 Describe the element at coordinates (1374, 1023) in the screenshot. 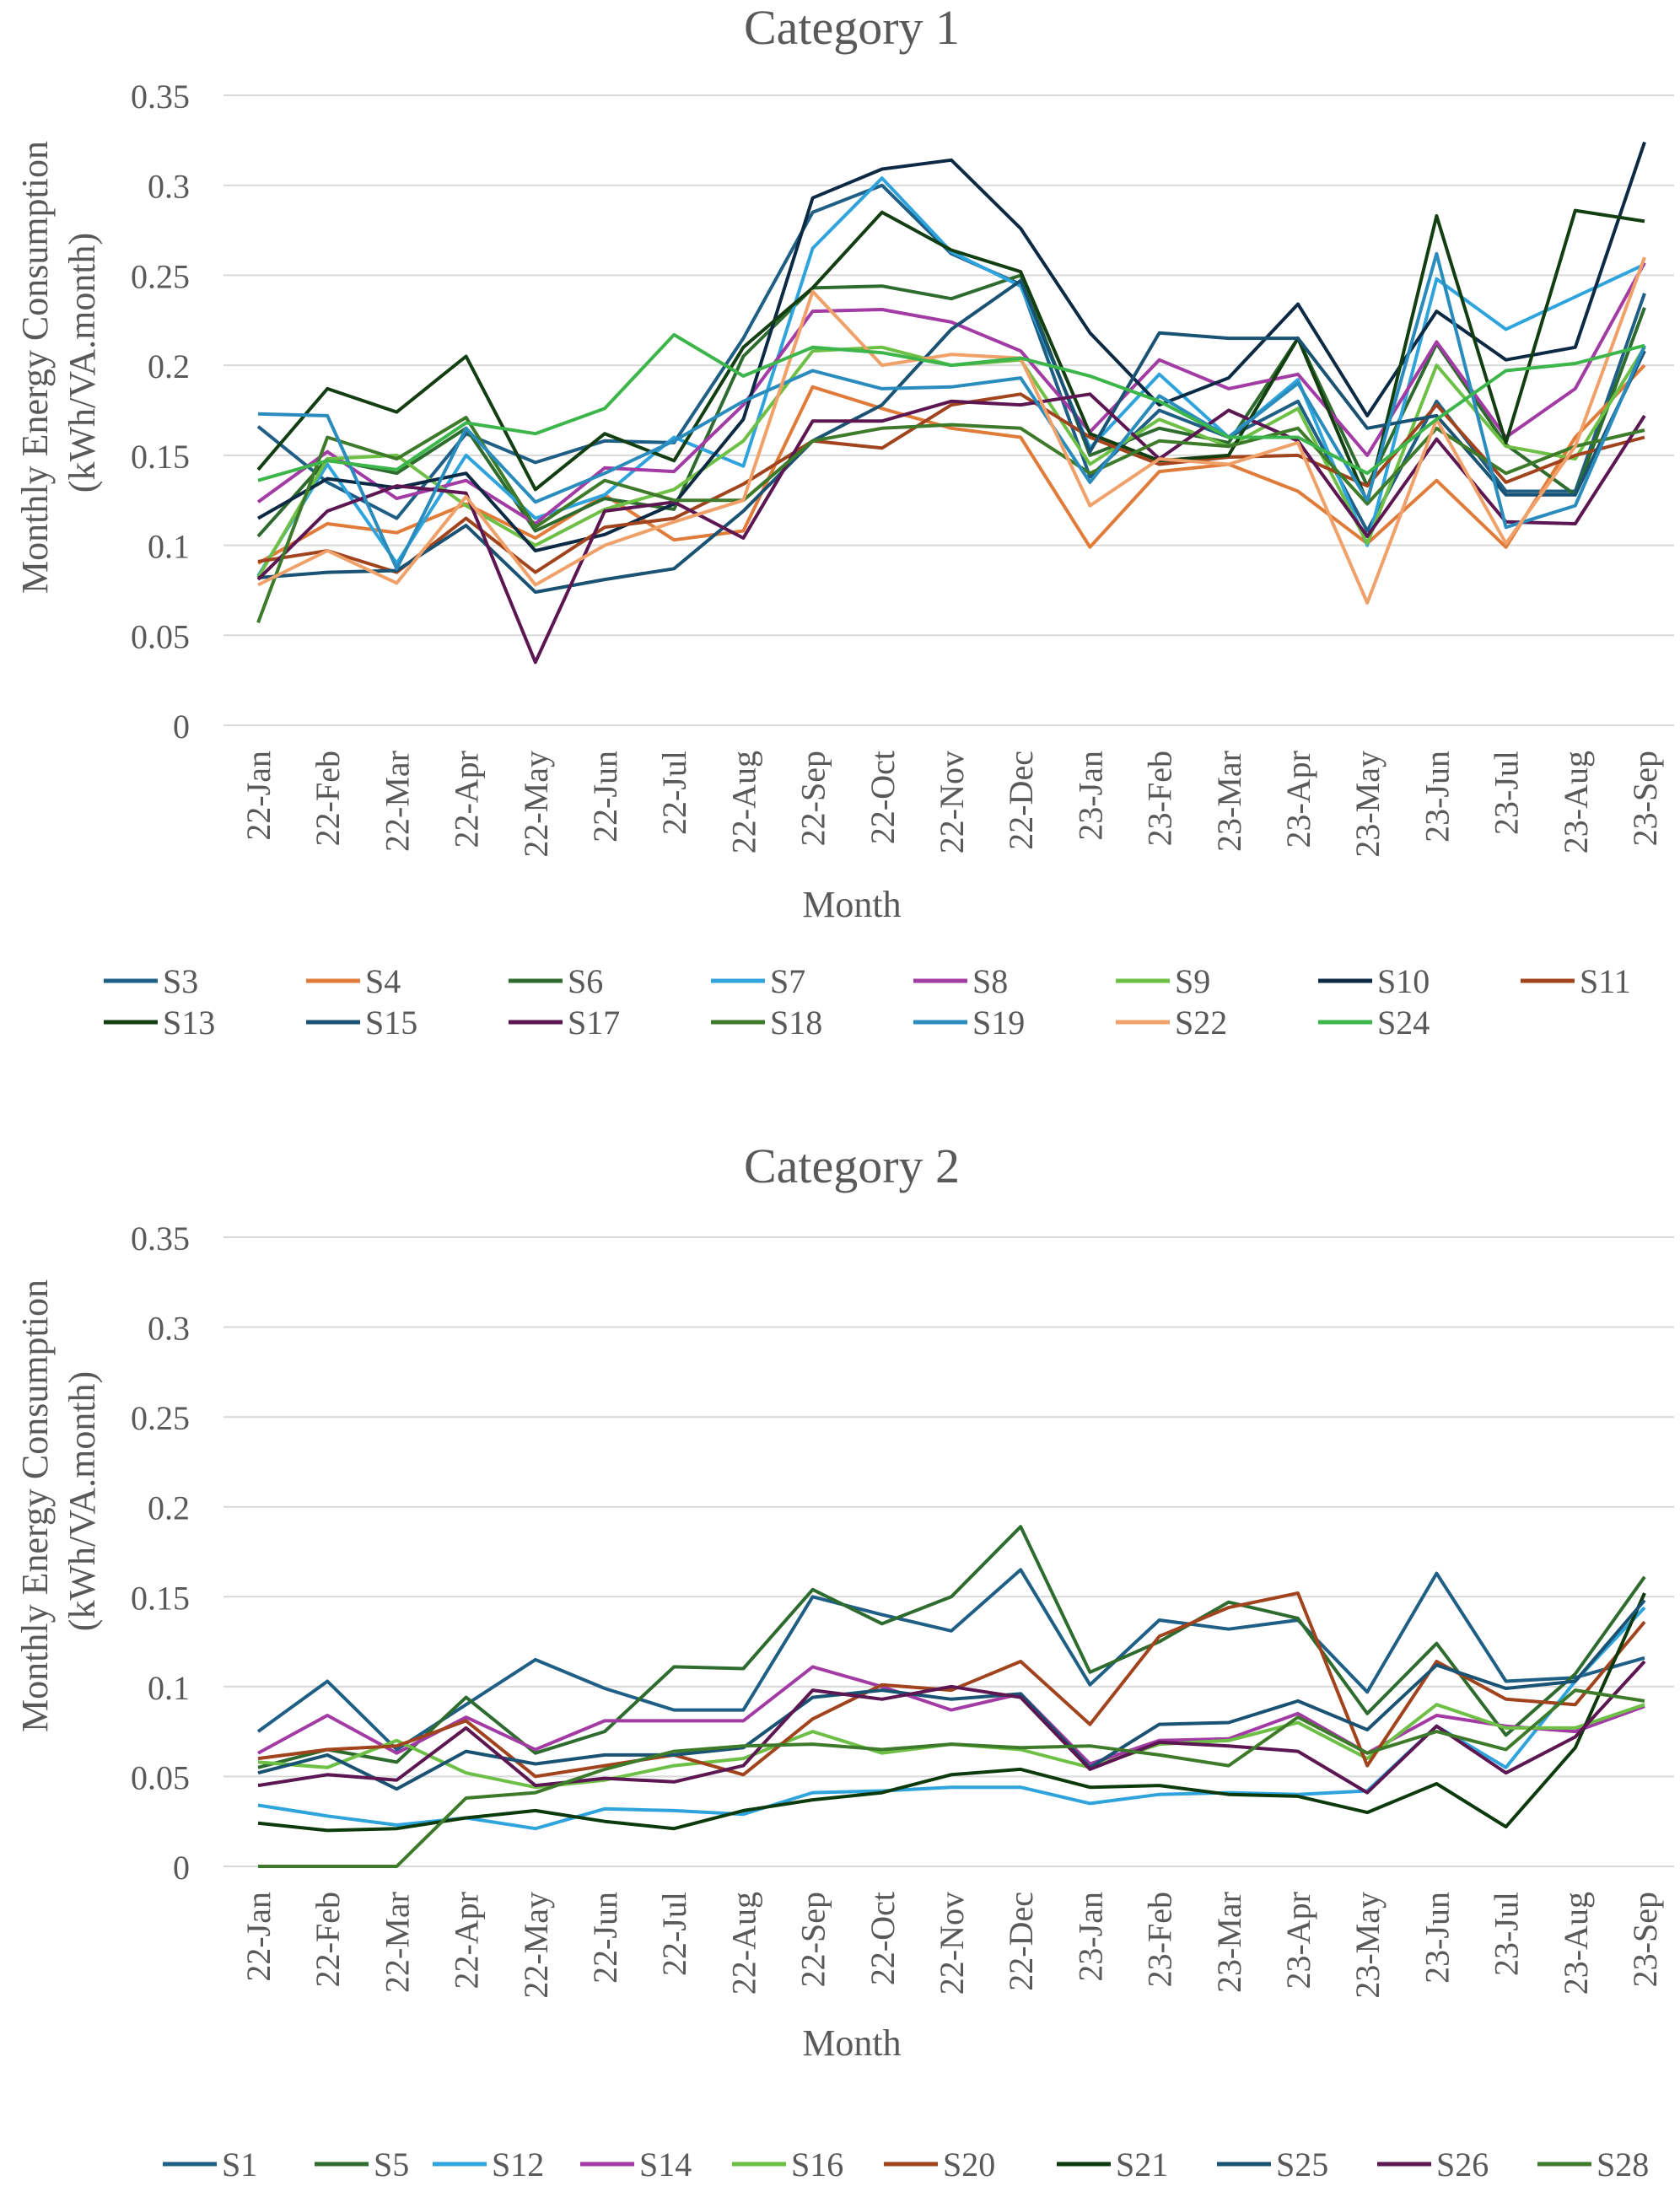

I see `legend-item-s24: S24` at that location.